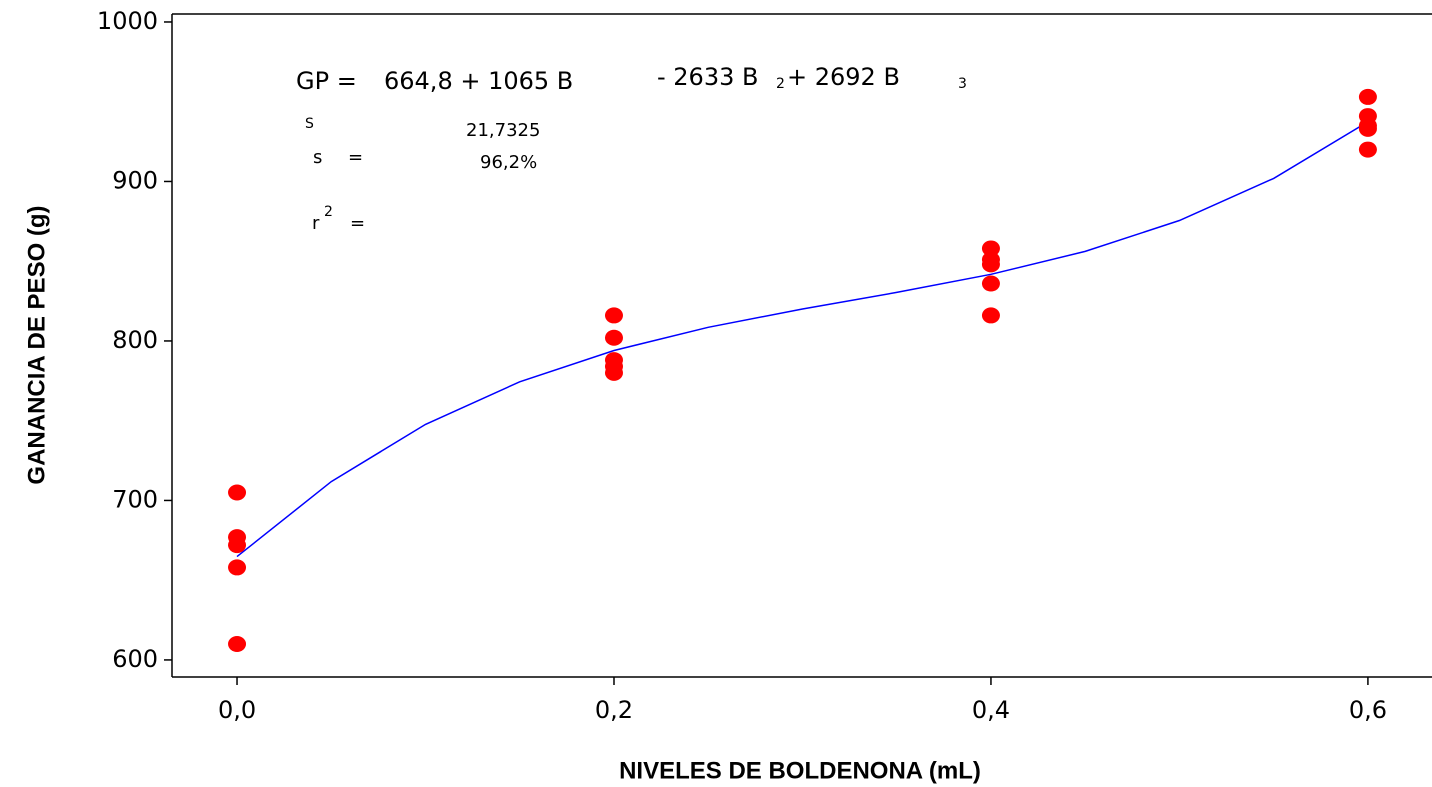  Describe the element at coordinates (135, 340) in the screenshot. I see `y-tick-label: 800` at that location.